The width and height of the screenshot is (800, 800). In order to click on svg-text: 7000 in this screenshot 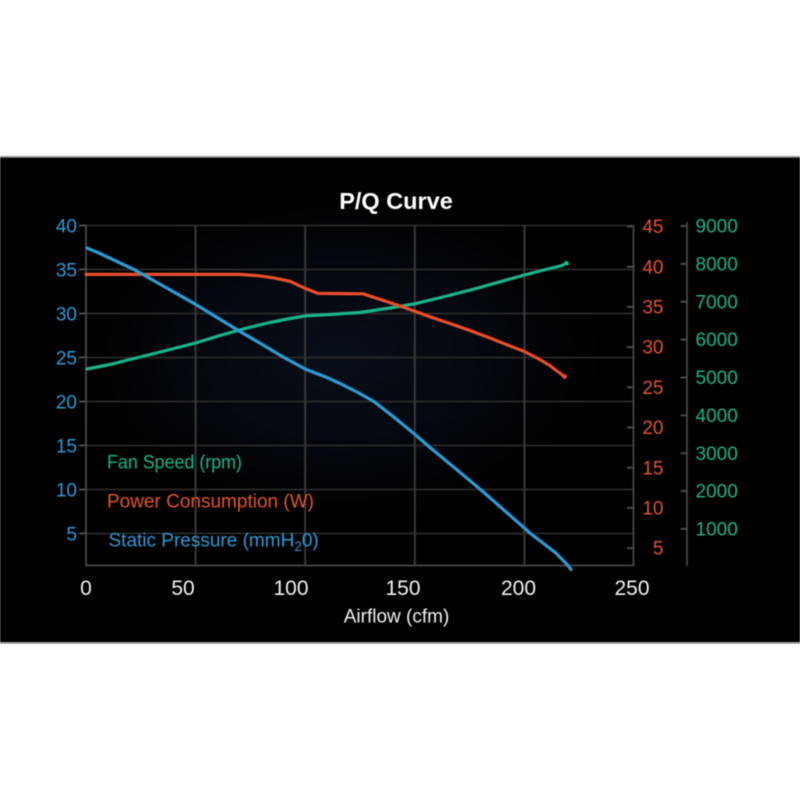, I will do `click(717, 302)`.